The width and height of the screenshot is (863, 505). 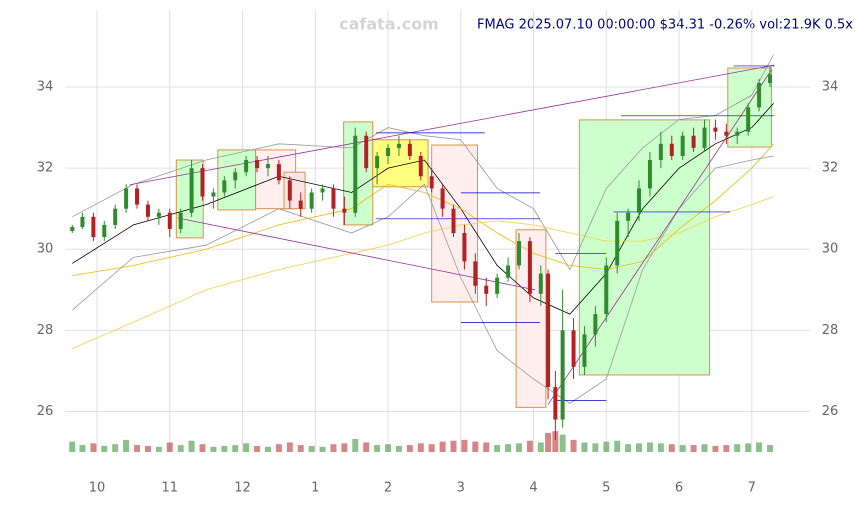 I want to click on x-tick-label: 3, so click(x=461, y=488).